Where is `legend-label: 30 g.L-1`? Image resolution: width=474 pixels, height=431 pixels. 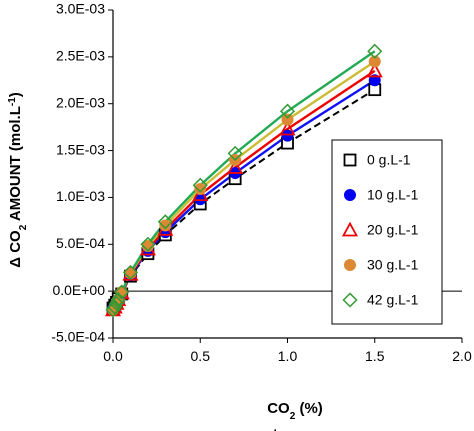 legend-label: 30 g.L-1 is located at coordinates (393, 265).